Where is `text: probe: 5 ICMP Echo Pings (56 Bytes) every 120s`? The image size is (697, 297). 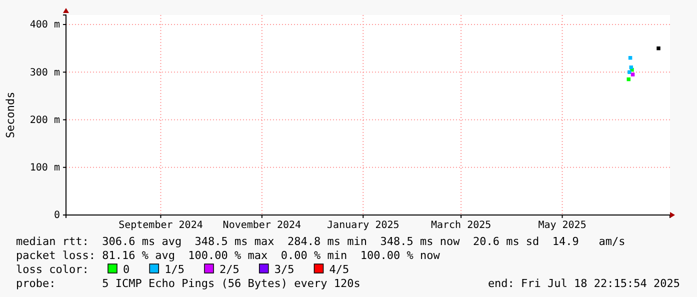 text: probe: 5 ICMP Echo Pings (56 Bytes) every 120s is located at coordinates (188, 283).